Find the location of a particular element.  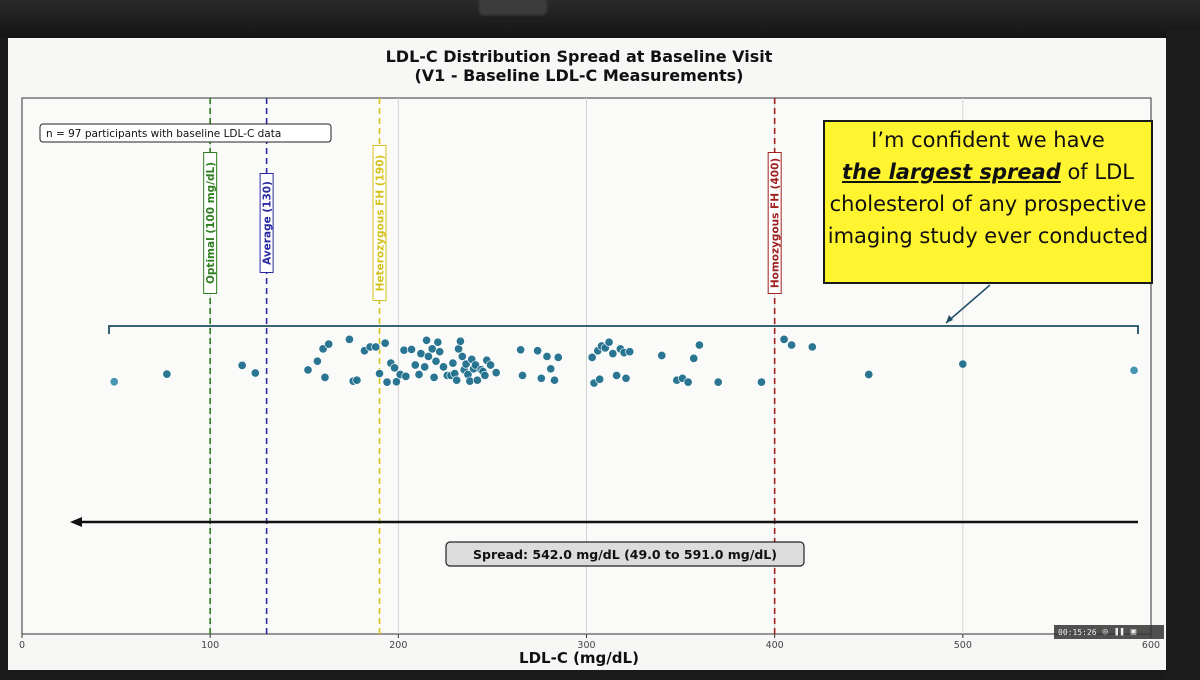

camera-icon: ◎ is located at coordinates (1105, 632).